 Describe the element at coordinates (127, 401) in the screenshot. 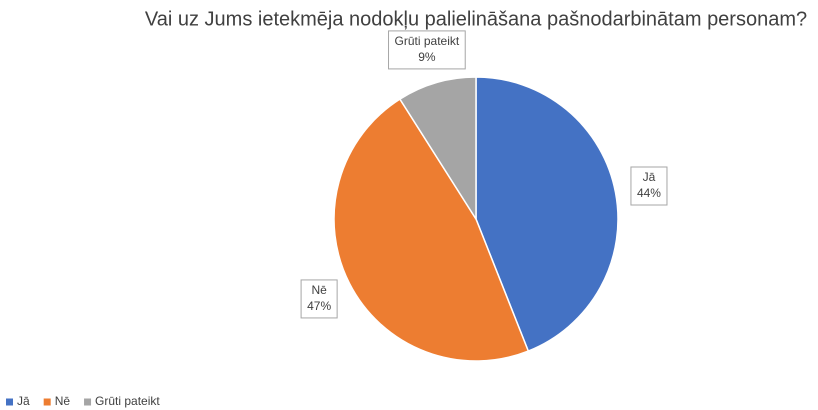

I see `legend-label: Grūti pateikt` at that location.